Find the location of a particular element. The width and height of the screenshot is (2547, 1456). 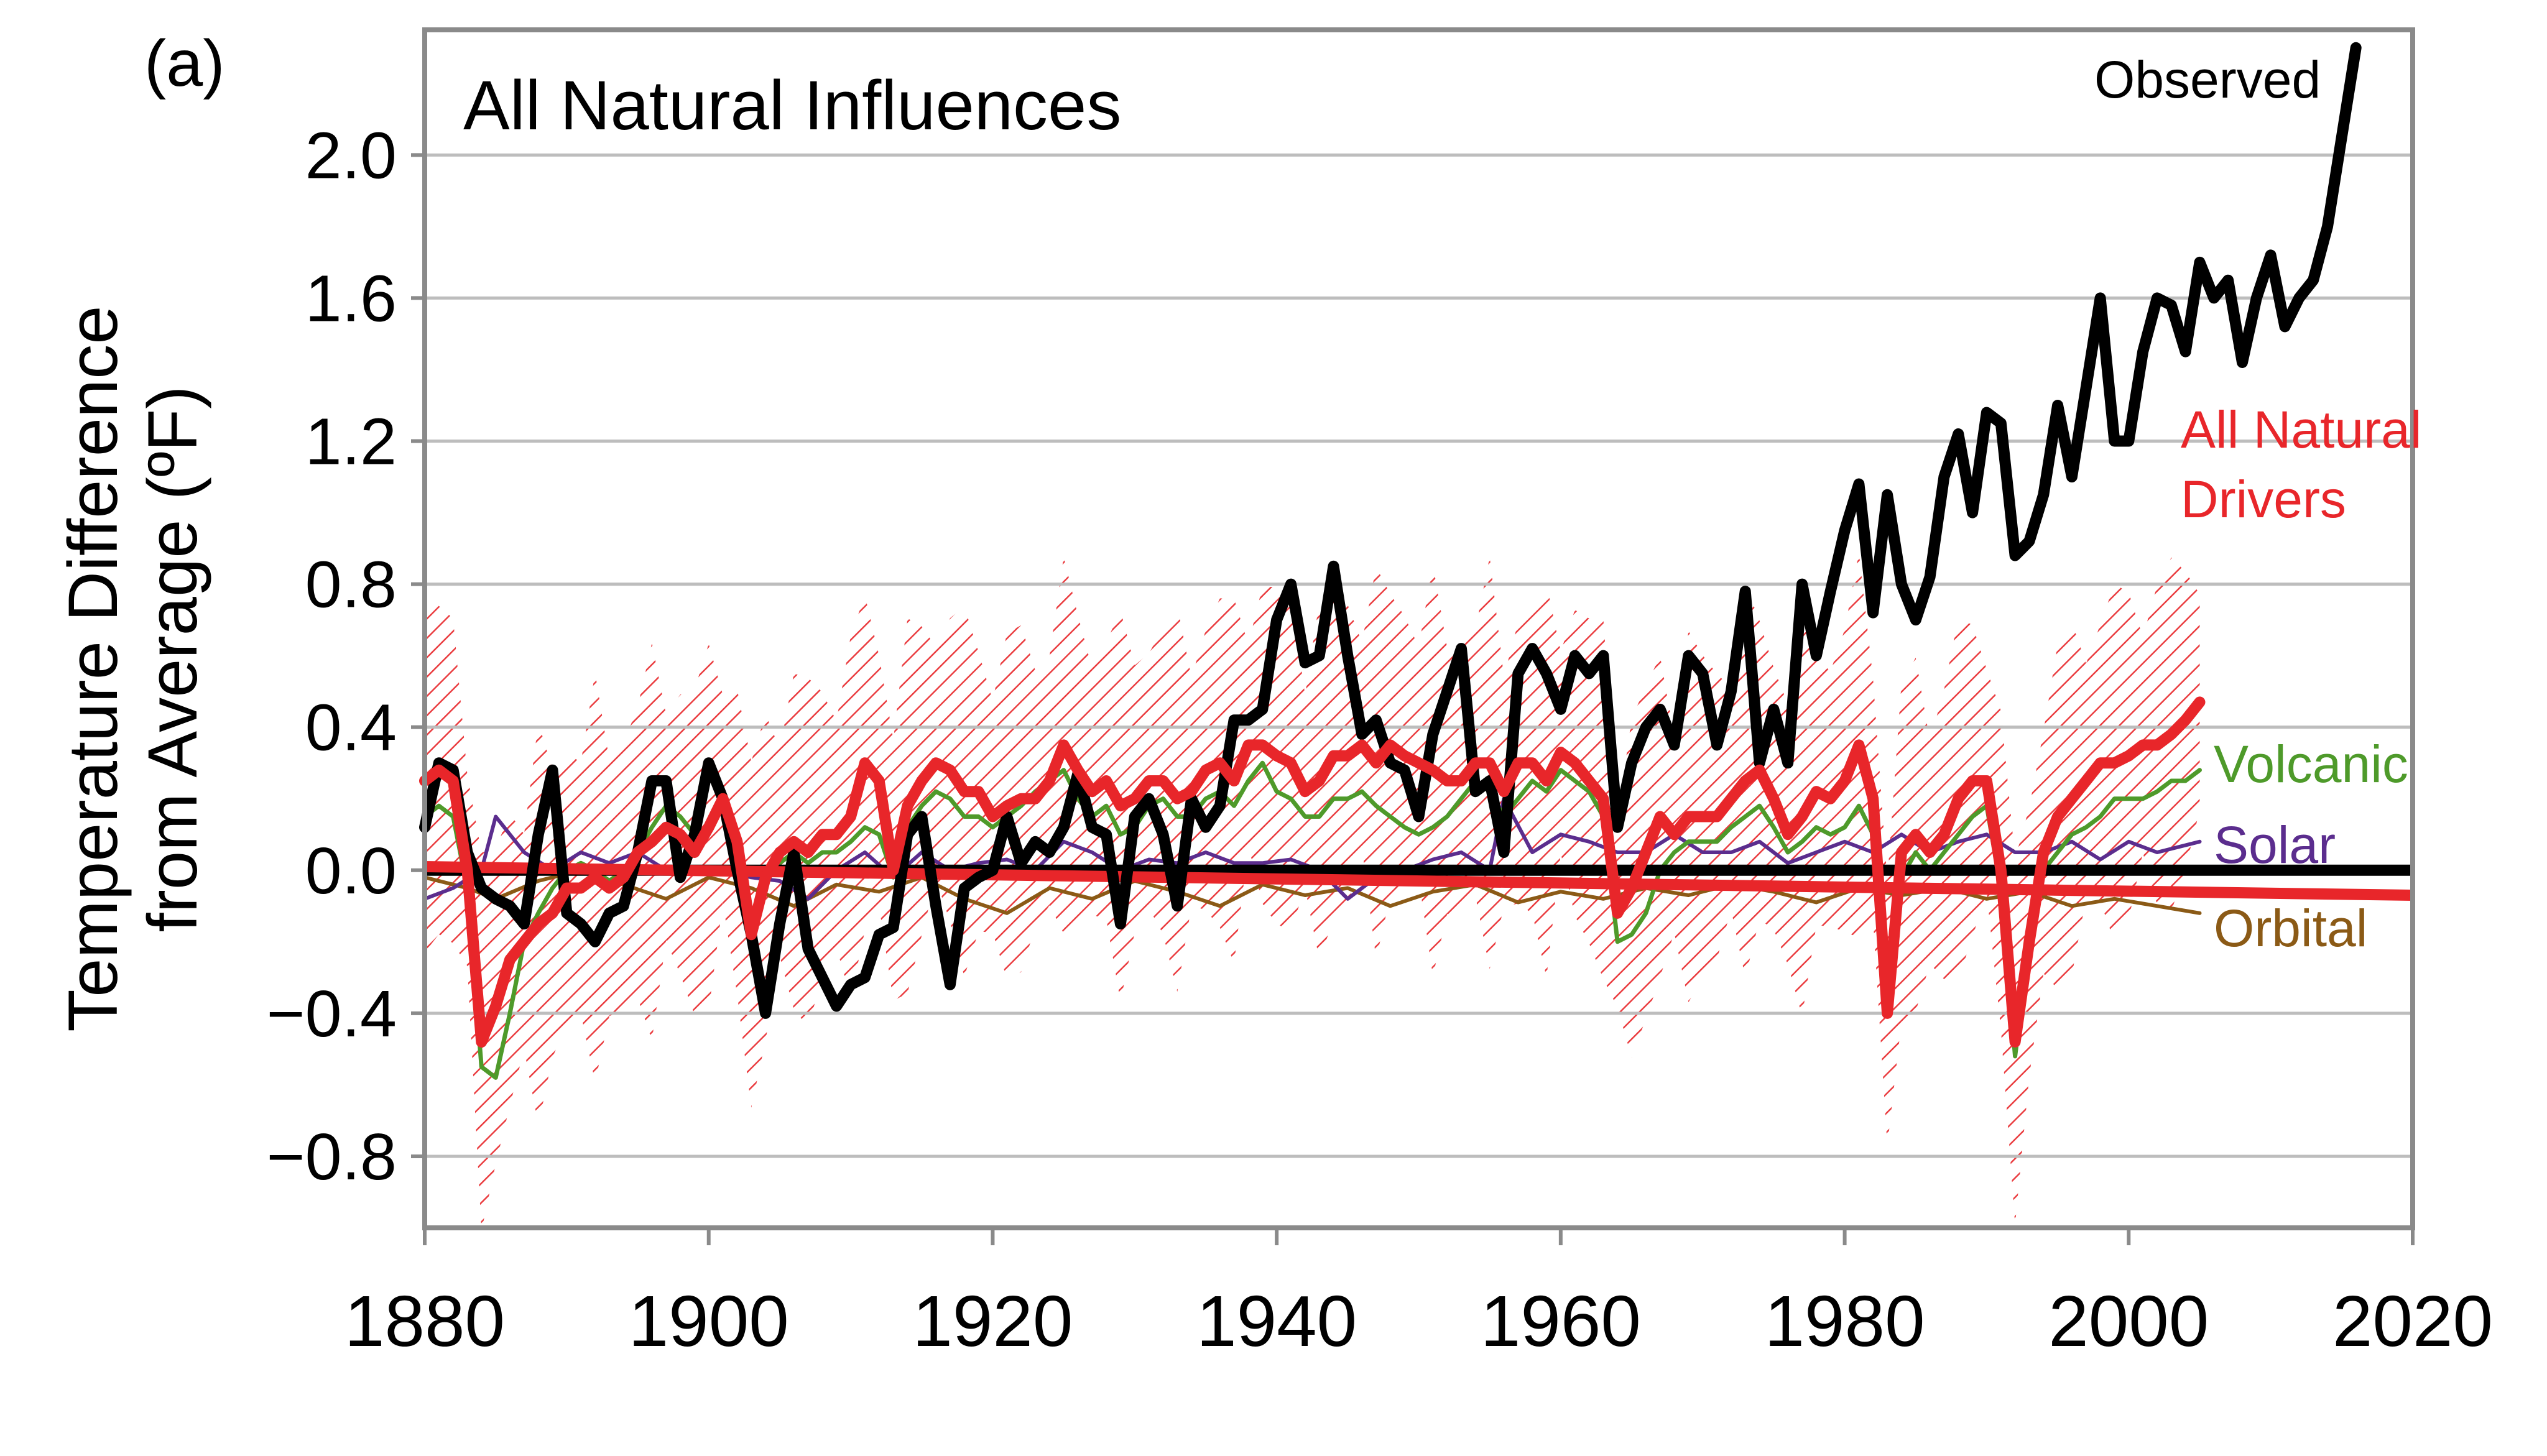

x-tick-label-6: 2000 is located at coordinates (2128, 1321).